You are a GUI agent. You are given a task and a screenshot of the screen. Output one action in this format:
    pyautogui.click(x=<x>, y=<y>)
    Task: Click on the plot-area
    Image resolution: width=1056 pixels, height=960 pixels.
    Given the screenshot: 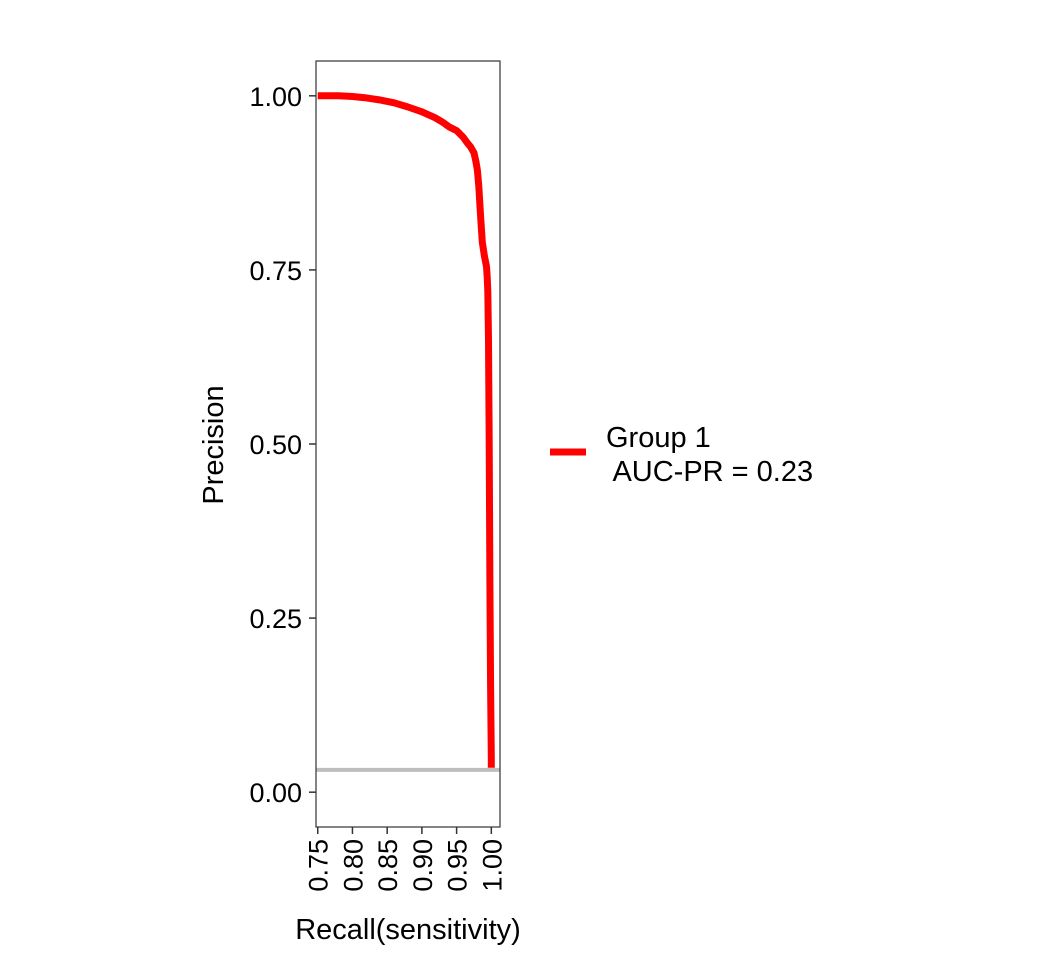 What is the action you would take?
    pyautogui.click(x=408, y=432)
    